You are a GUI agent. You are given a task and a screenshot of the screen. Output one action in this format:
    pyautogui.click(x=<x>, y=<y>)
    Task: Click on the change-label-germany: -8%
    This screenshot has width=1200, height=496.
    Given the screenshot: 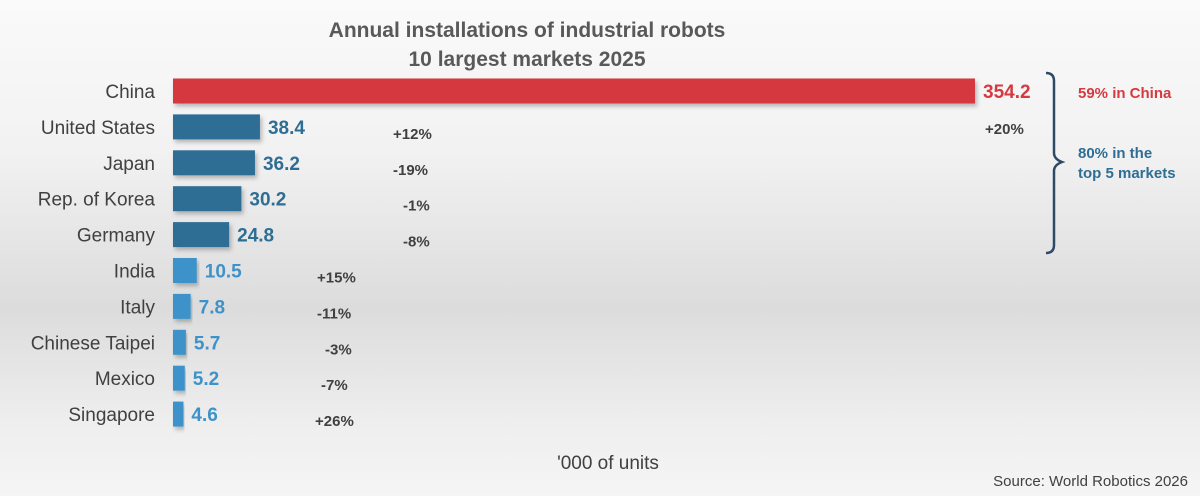 What is the action you would take?
    pyautogui.click(x=416, y=242)
    